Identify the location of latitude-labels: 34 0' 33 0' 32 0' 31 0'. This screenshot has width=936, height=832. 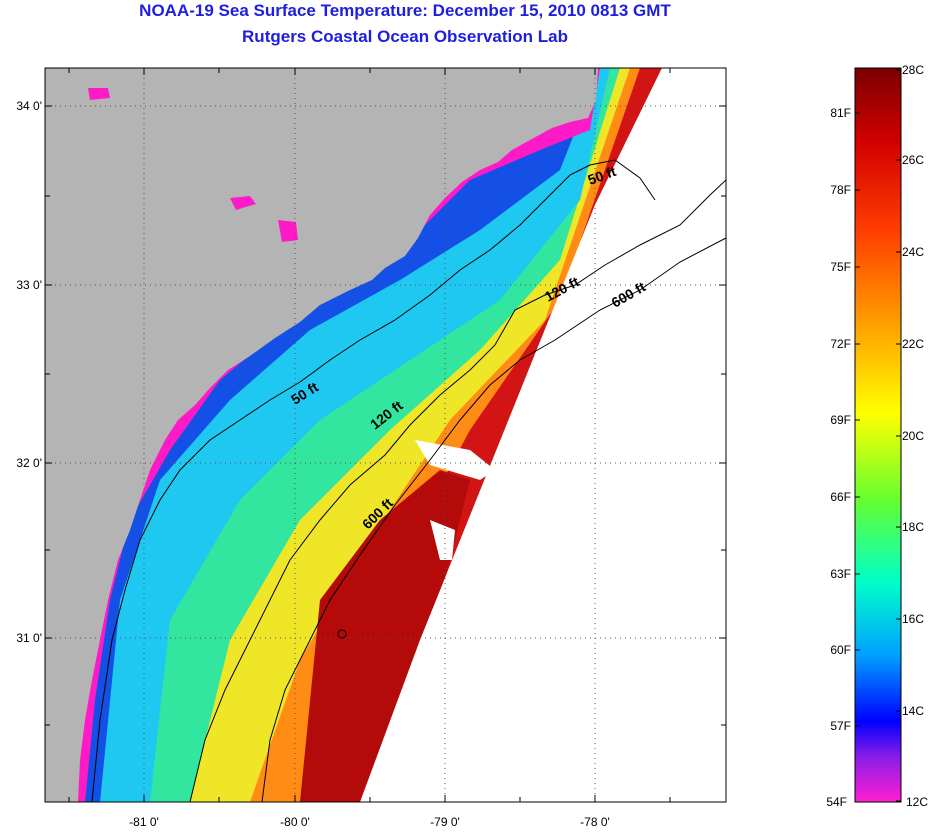
(29, 372).